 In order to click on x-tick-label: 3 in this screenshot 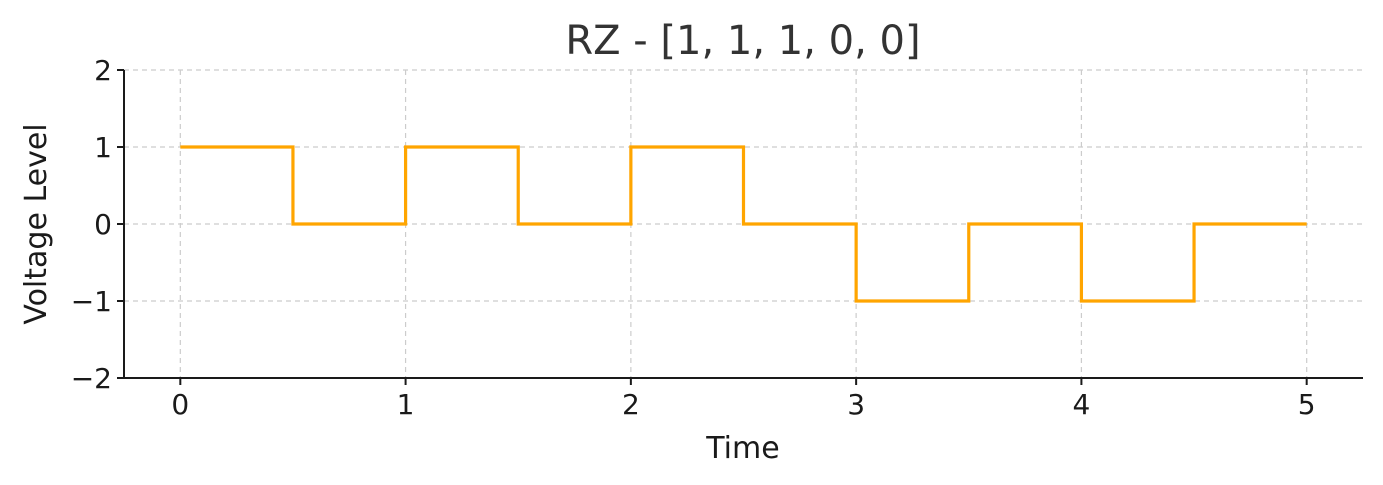, I will do `click(856, 404)`.